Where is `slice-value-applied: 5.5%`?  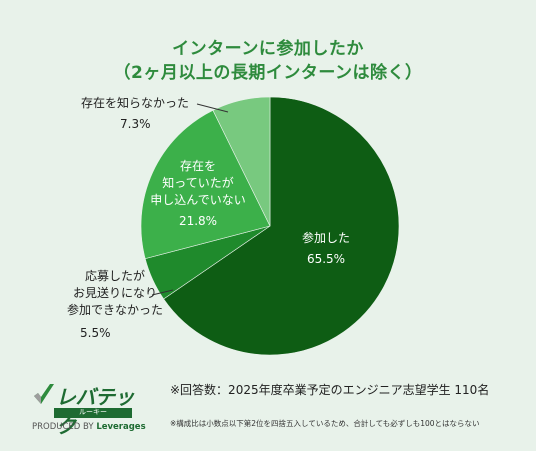
slice-value-applied: 5.5% is located at coordinates (95, 333).